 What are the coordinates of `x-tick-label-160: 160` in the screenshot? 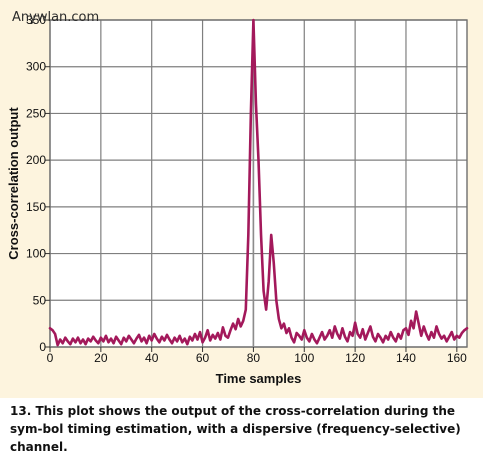 It's located at (457, 358).